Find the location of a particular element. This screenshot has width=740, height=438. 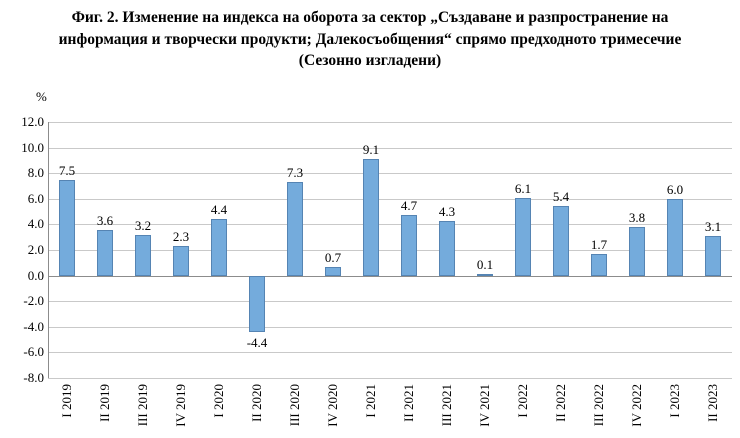

x-axis-label: I 2020 is located at coordinates (218, 401).